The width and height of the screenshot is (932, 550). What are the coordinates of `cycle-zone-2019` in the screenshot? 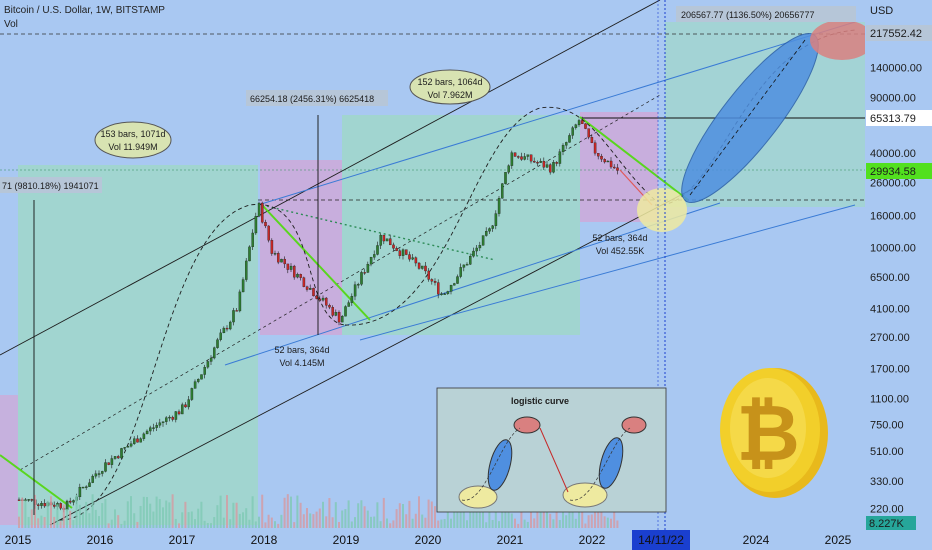 It's located at (461, 225).